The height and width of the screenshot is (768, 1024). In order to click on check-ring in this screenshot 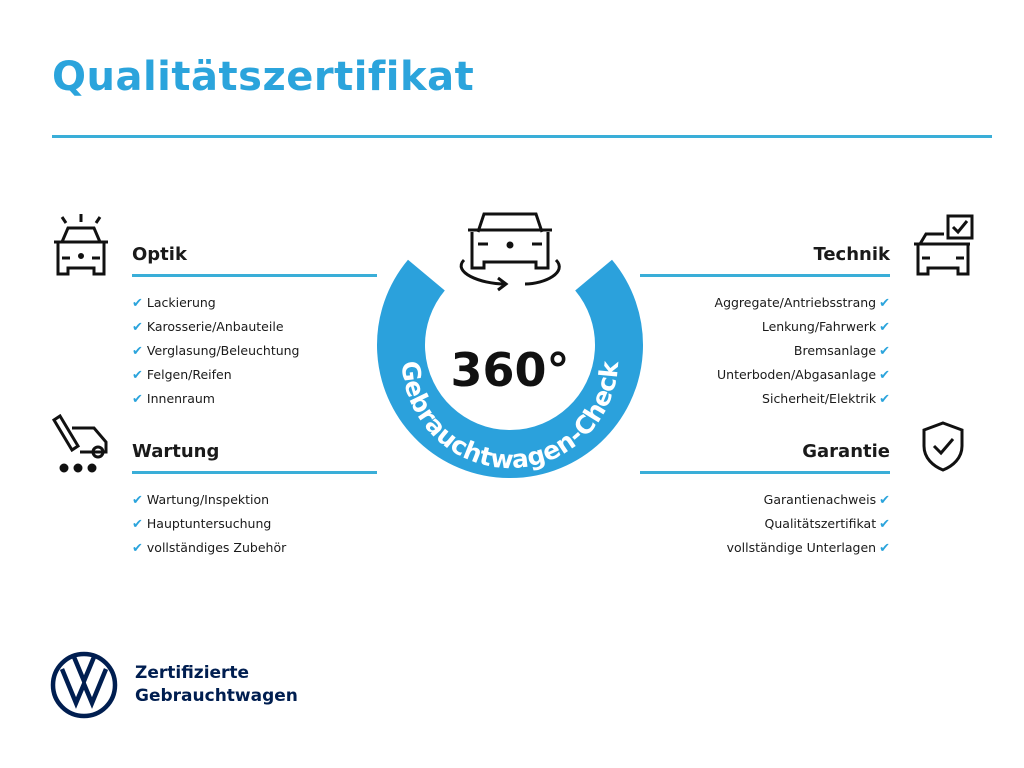, I will do `click(510, 368)`.